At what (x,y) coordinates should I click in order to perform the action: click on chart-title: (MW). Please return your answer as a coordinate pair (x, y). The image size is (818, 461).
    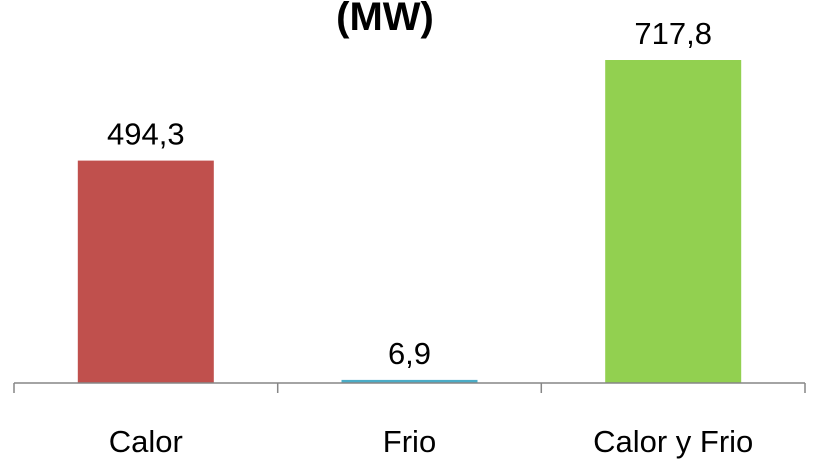
    Looking at the image, I should click on (385, 19).